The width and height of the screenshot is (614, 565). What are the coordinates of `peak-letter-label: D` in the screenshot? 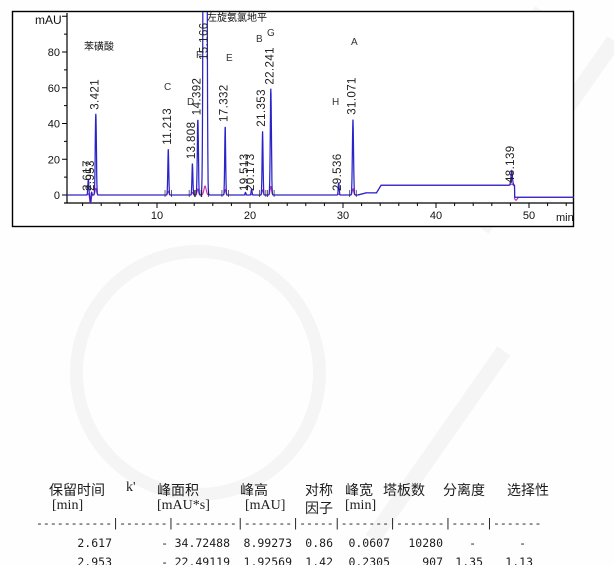 It's located at (190, 102).